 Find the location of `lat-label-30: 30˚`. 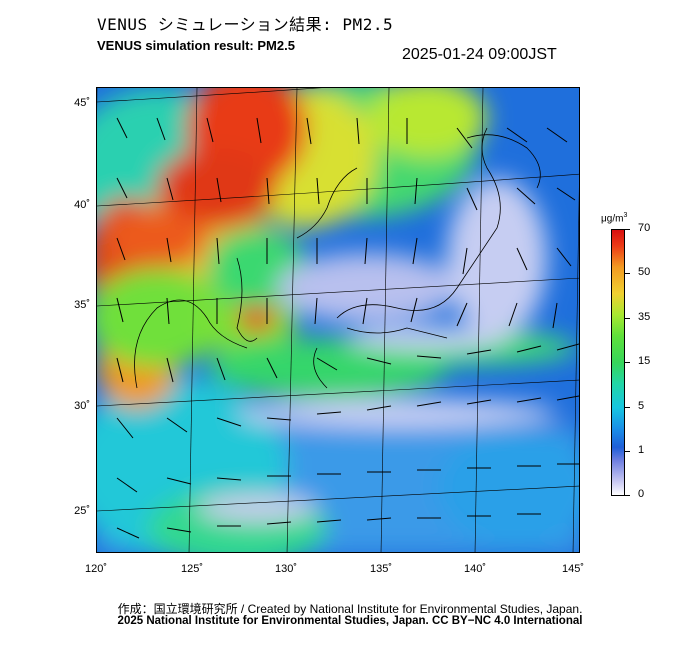

lat-label-30: 30˚ is located at coordinates (82, 406).